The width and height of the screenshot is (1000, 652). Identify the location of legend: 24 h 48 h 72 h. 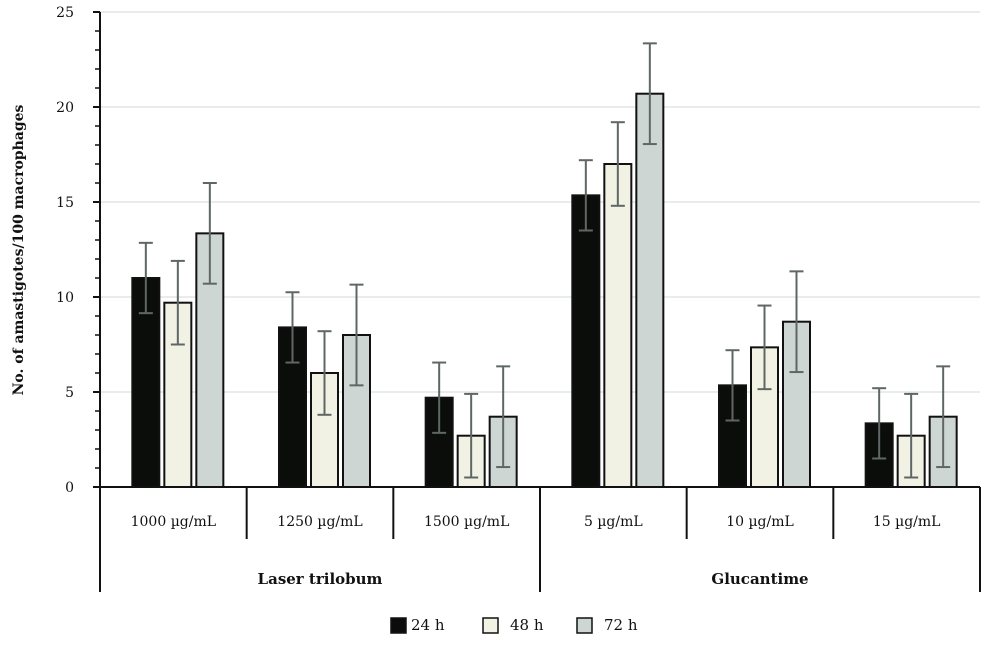
(514, 625).